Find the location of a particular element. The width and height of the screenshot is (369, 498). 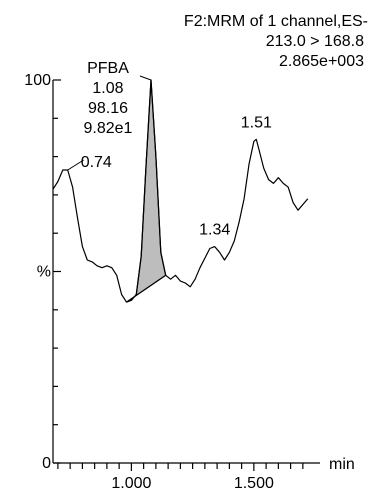

peak-annotation-line: 98.16 is located at coordinates (108, 108).